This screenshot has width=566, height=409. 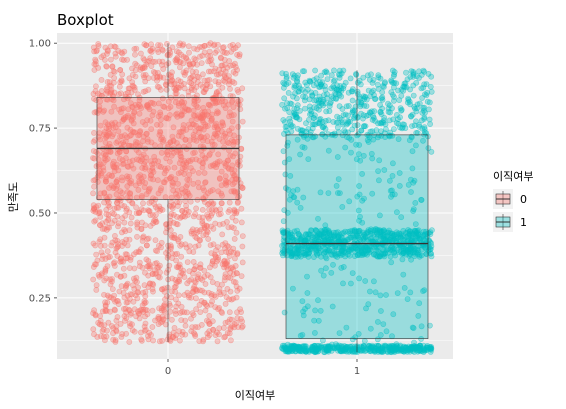 What do you see at coordinates (13, 197) in the screenshot?
I see `y-axis-title: 만족도` at bounding box center [13, 197].